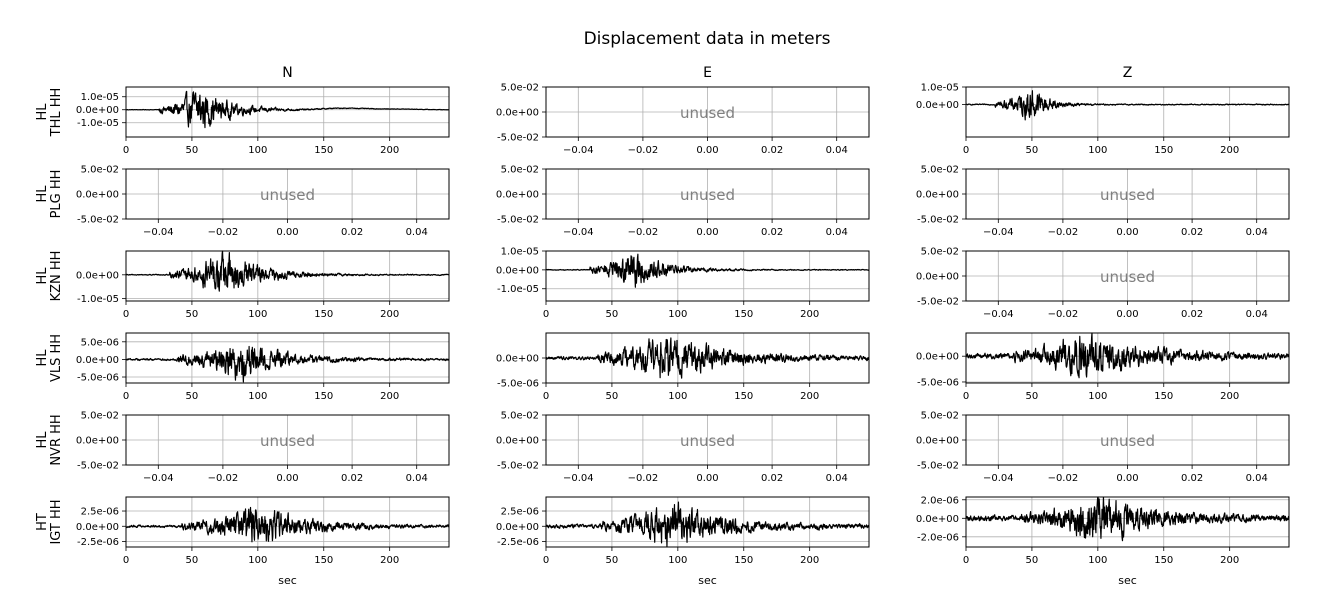 This screenshot has height=616, width=1318. Describe the element at coordinates (518, 289) in the screenshot. I see `y-tick-label: -1.0e-05` at that location.